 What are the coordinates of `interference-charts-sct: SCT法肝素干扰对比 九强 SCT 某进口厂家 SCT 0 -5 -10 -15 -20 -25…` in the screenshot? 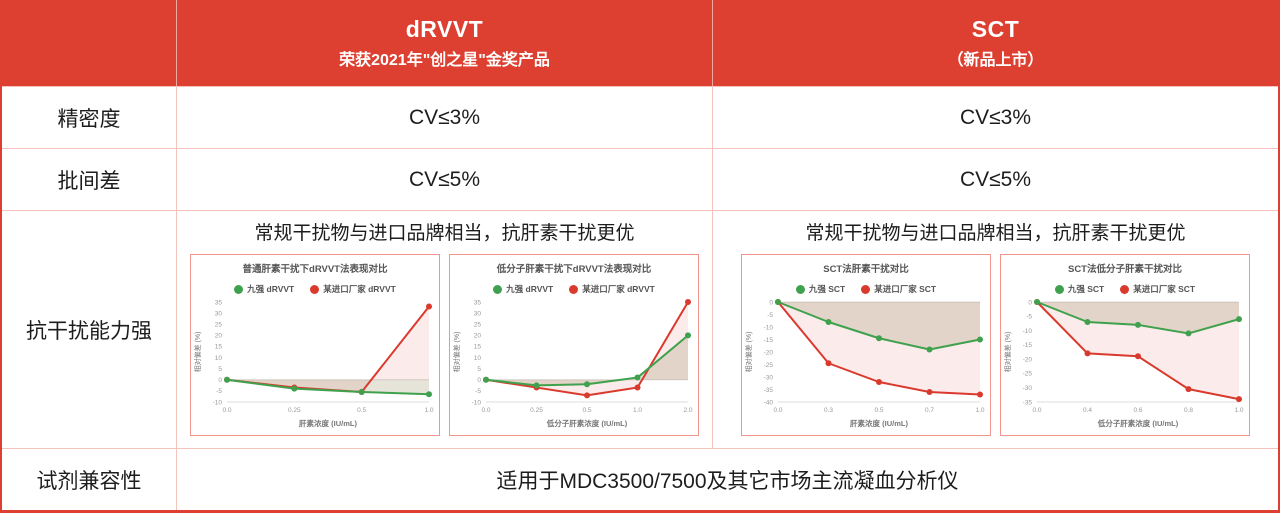 It's located at (995, 345).